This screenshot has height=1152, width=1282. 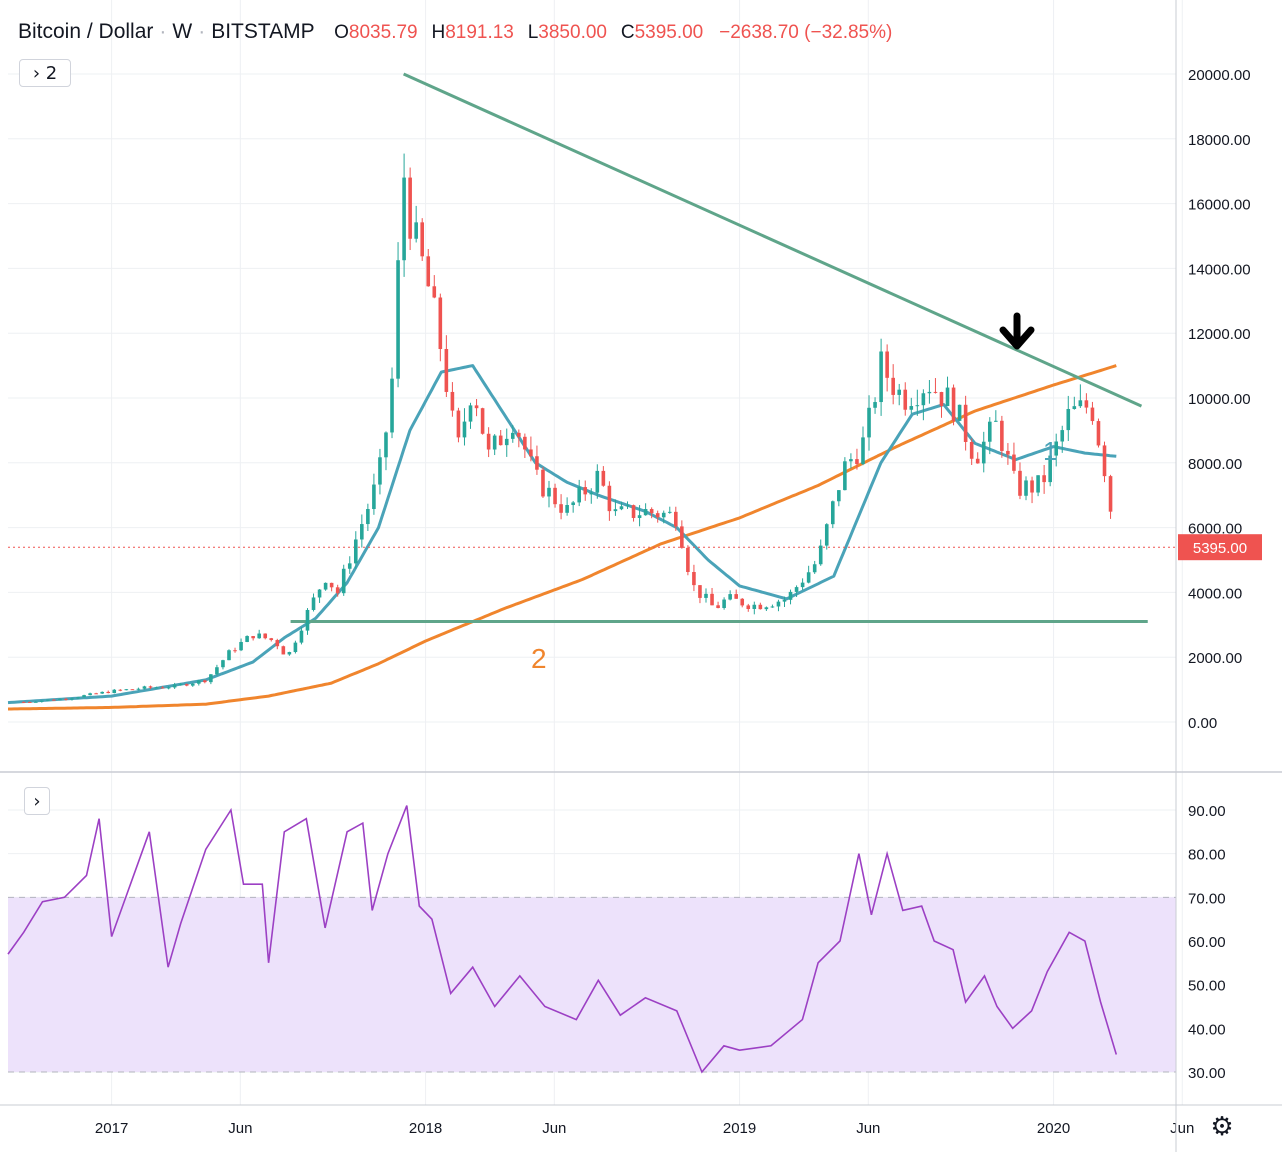 What do you see at coordinates (1215, 529) in the screenshot?
I see `price-axis-tick-label: 6000.00` at bounding box center [1215, 529].